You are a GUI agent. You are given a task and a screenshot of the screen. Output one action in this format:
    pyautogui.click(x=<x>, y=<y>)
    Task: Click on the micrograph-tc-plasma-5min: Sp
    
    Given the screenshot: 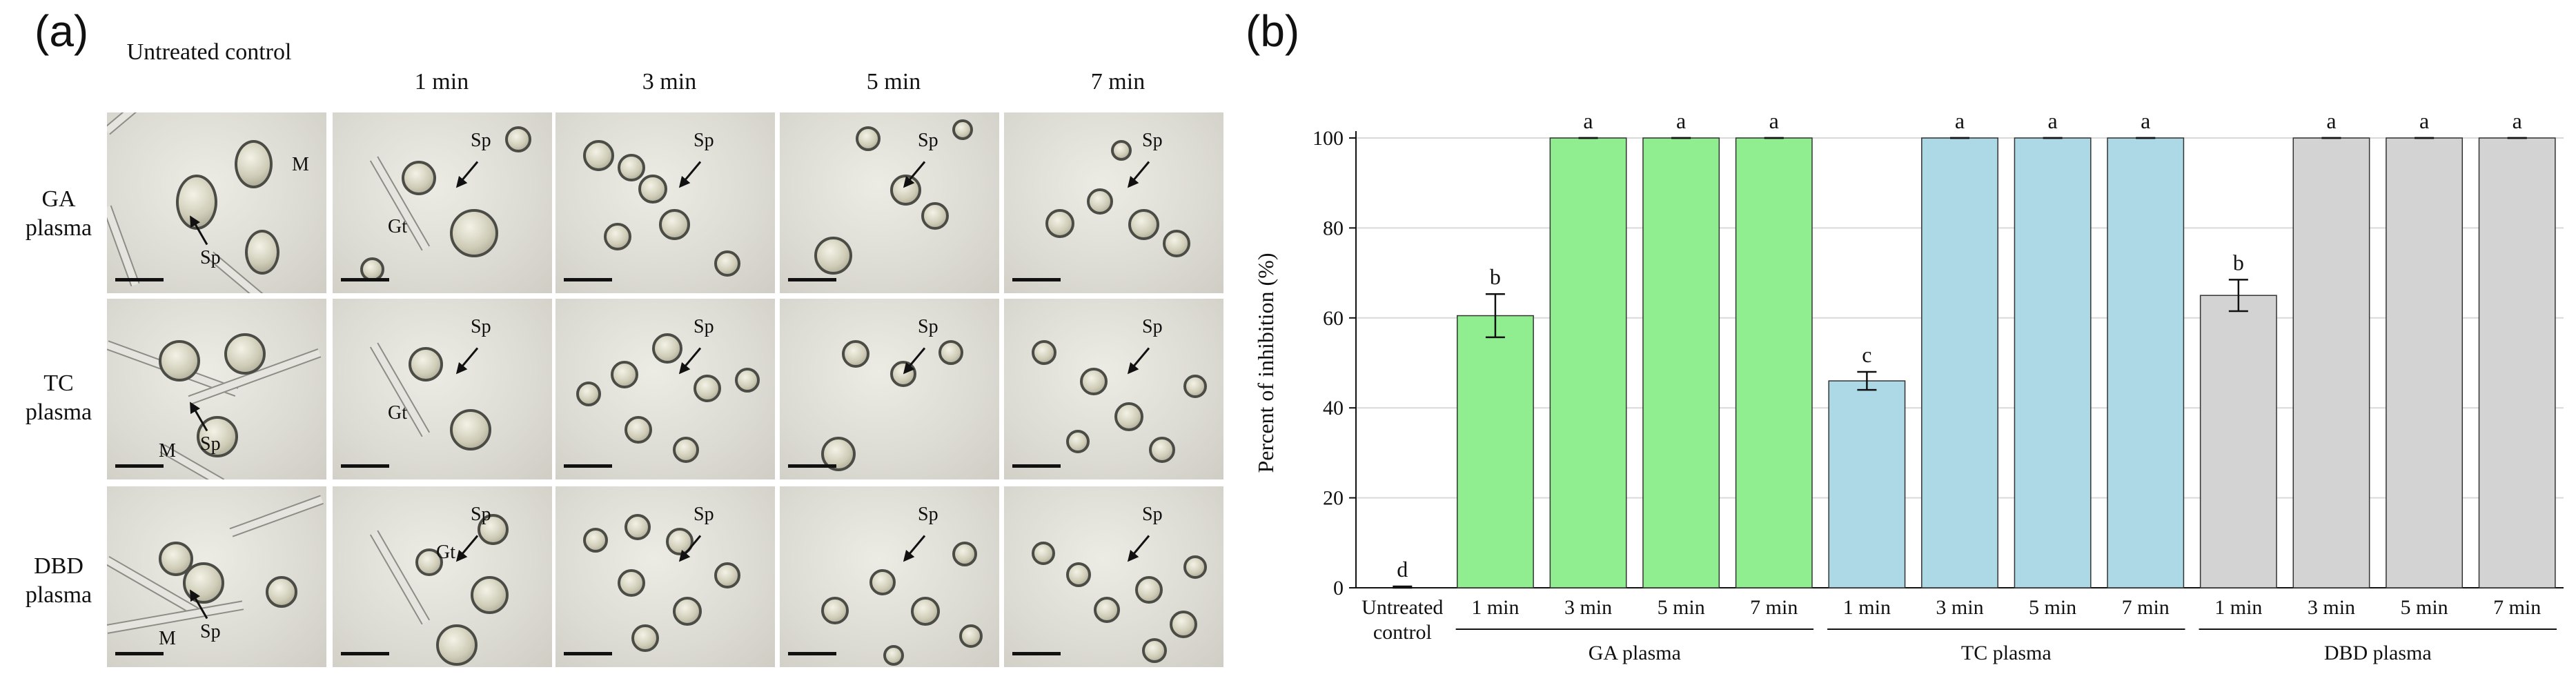 What is the action you would take?
    pyautogui.click(x=889, y=389)
    